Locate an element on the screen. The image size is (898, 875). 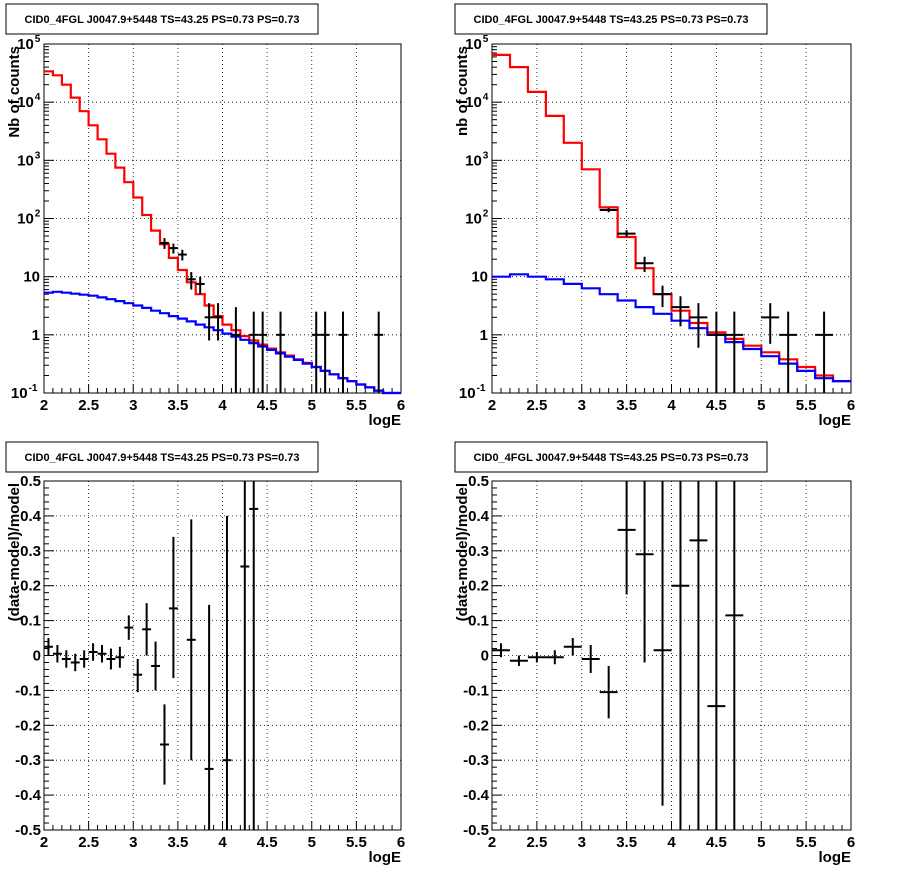
x-tick-label: 2 is located at coordinates (44, 405).